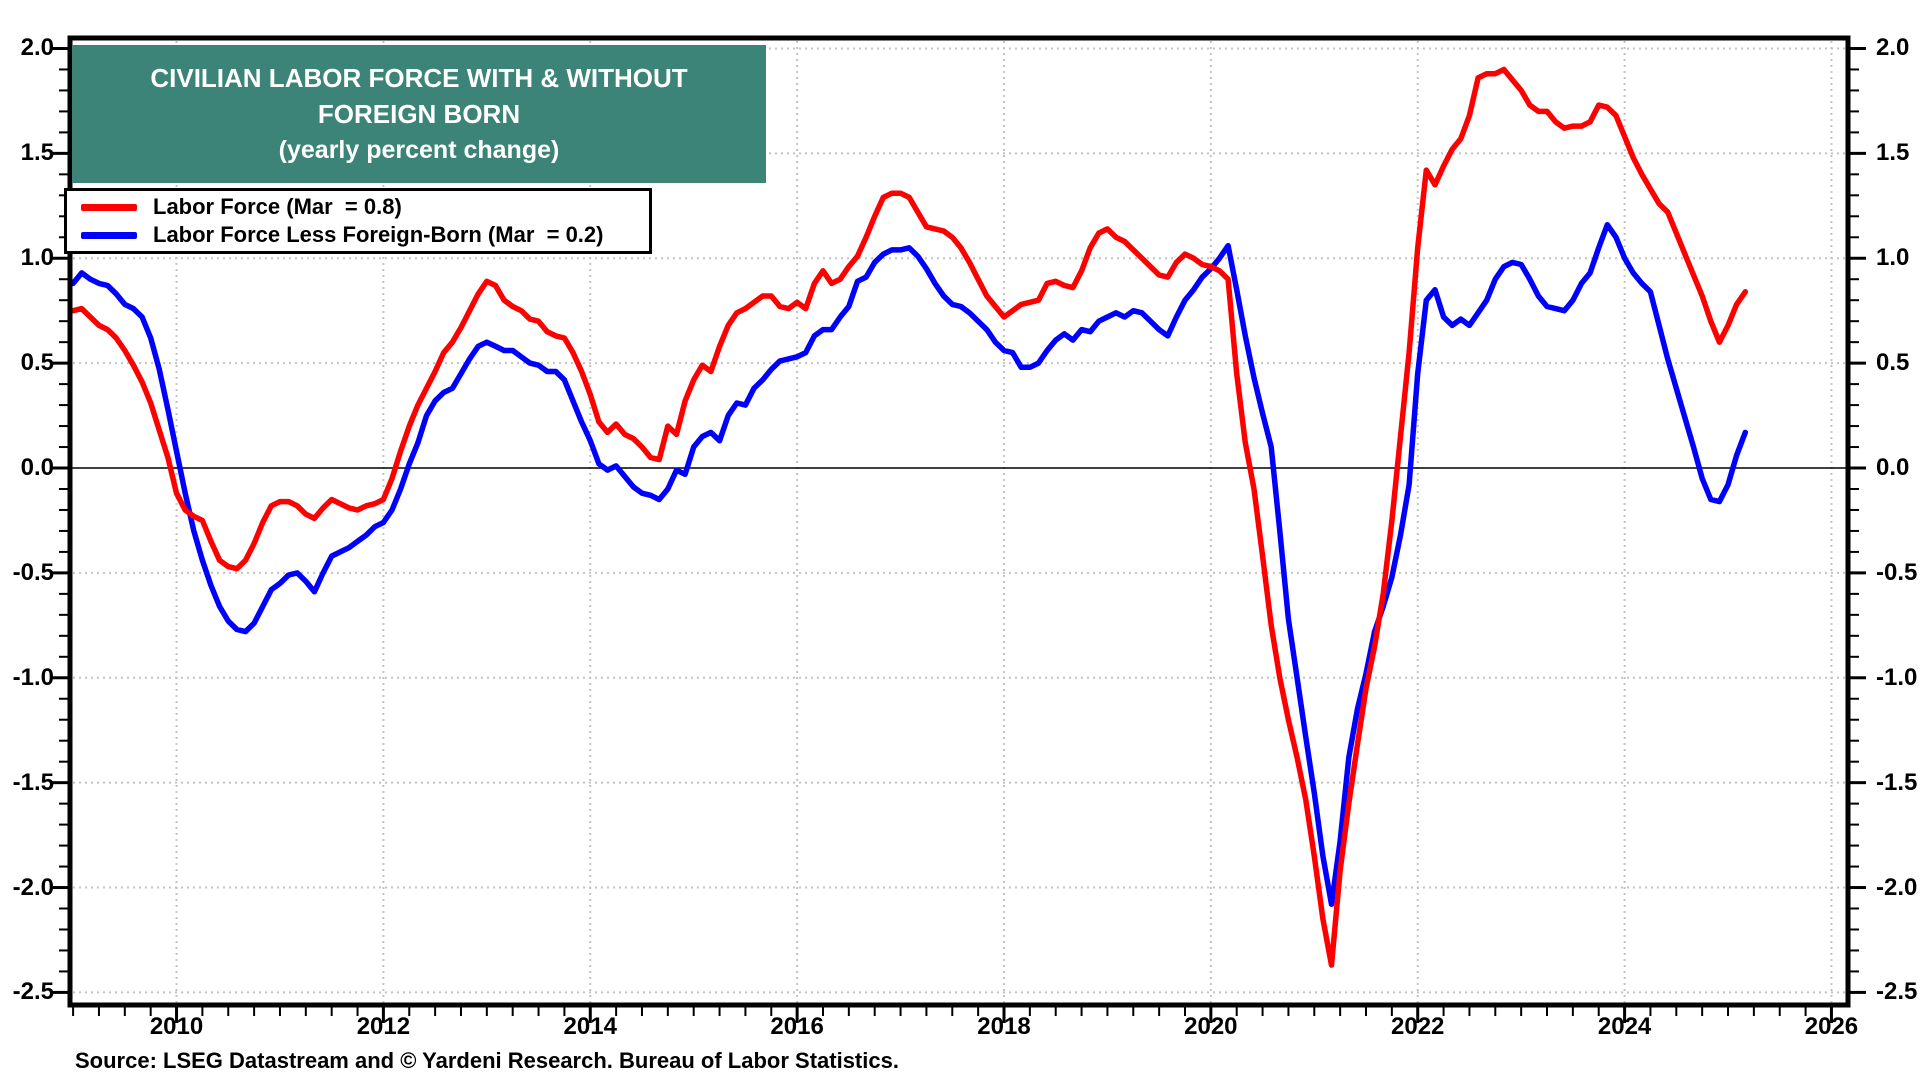 This screenshot has width=1920, height=1080. I want to click on blue-line-swatch-icon, so click(109, 235).